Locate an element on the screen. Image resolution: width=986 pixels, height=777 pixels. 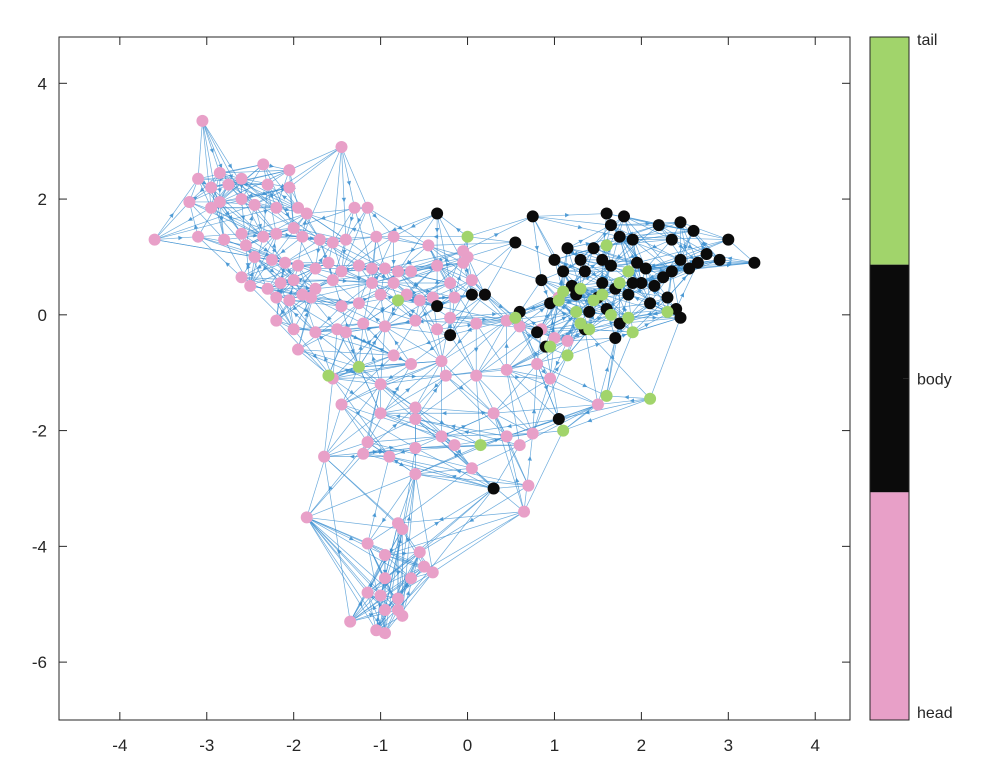
colorbar-segment is located at coordinates (889, 378).